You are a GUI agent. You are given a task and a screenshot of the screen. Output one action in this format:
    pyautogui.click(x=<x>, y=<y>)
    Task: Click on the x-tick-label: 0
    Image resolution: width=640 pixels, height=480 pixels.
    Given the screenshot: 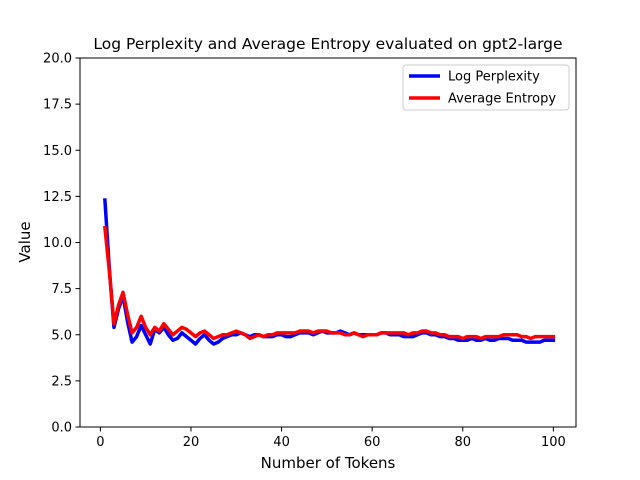 What is the action you would take?
    pyautogui.click(x=100, y=442)
    